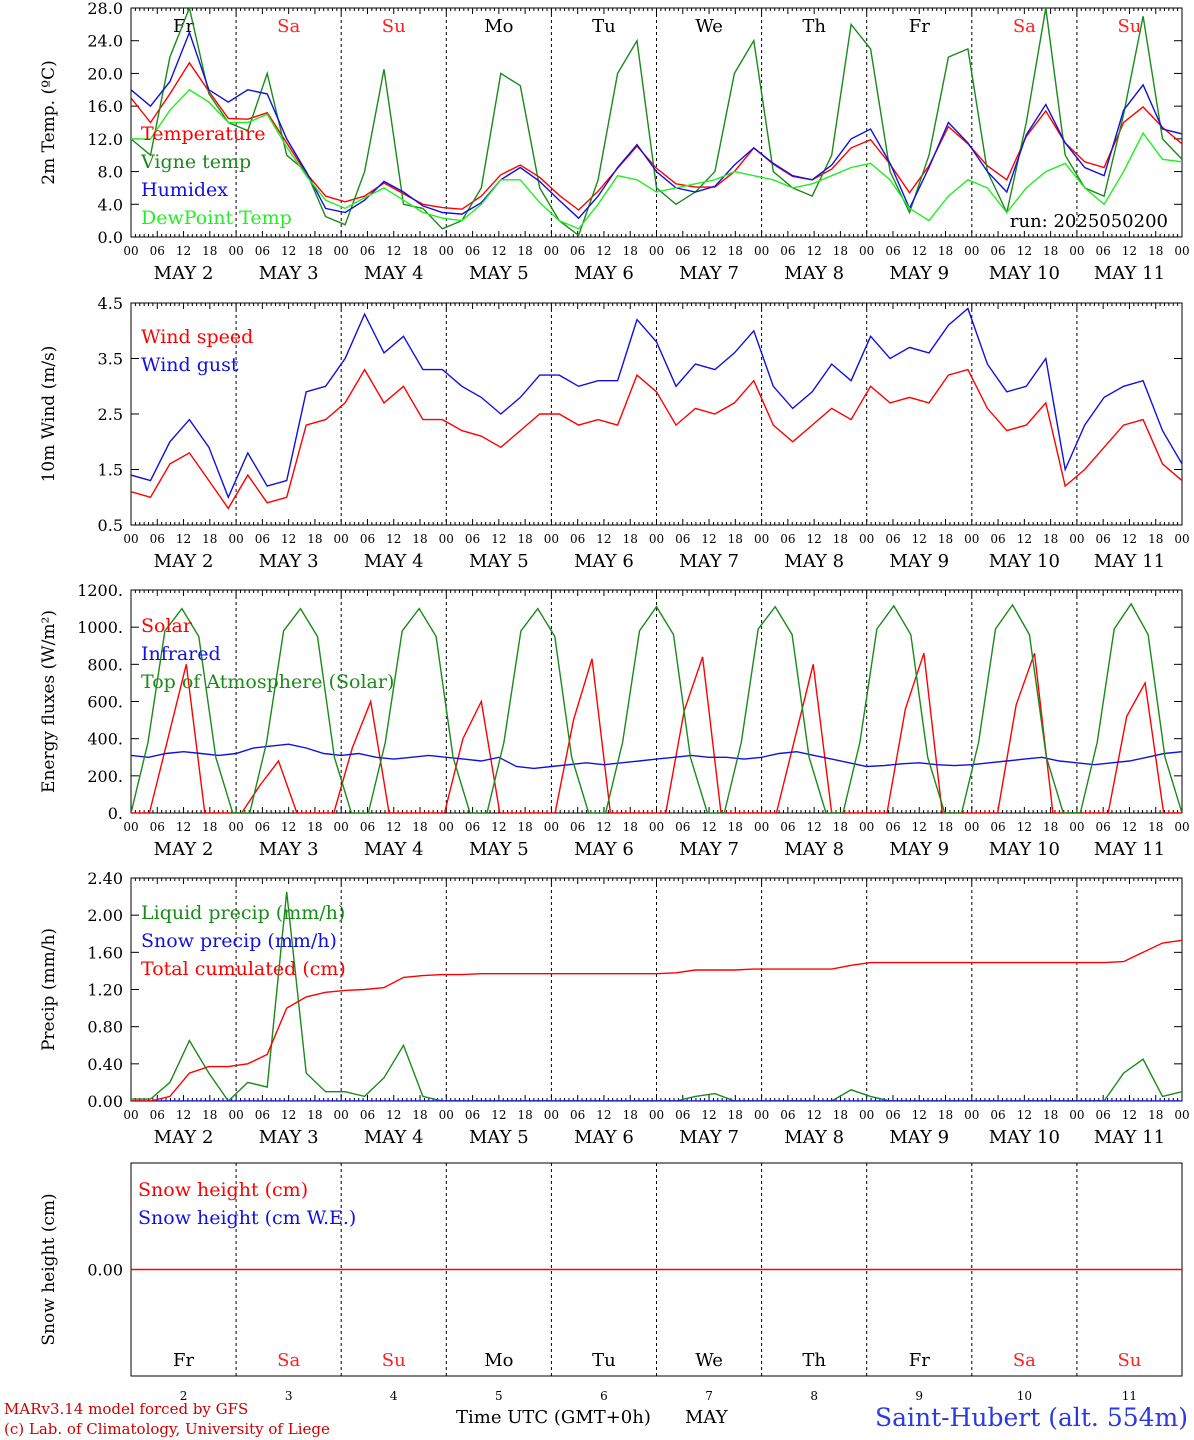 Image resolution: width=1194 pixels, height=1440 pixels. What do you see at coordinates (1129, 561) in the screenshot?
I see `date-label: MAY 11` at bounding box center [1129, 561].